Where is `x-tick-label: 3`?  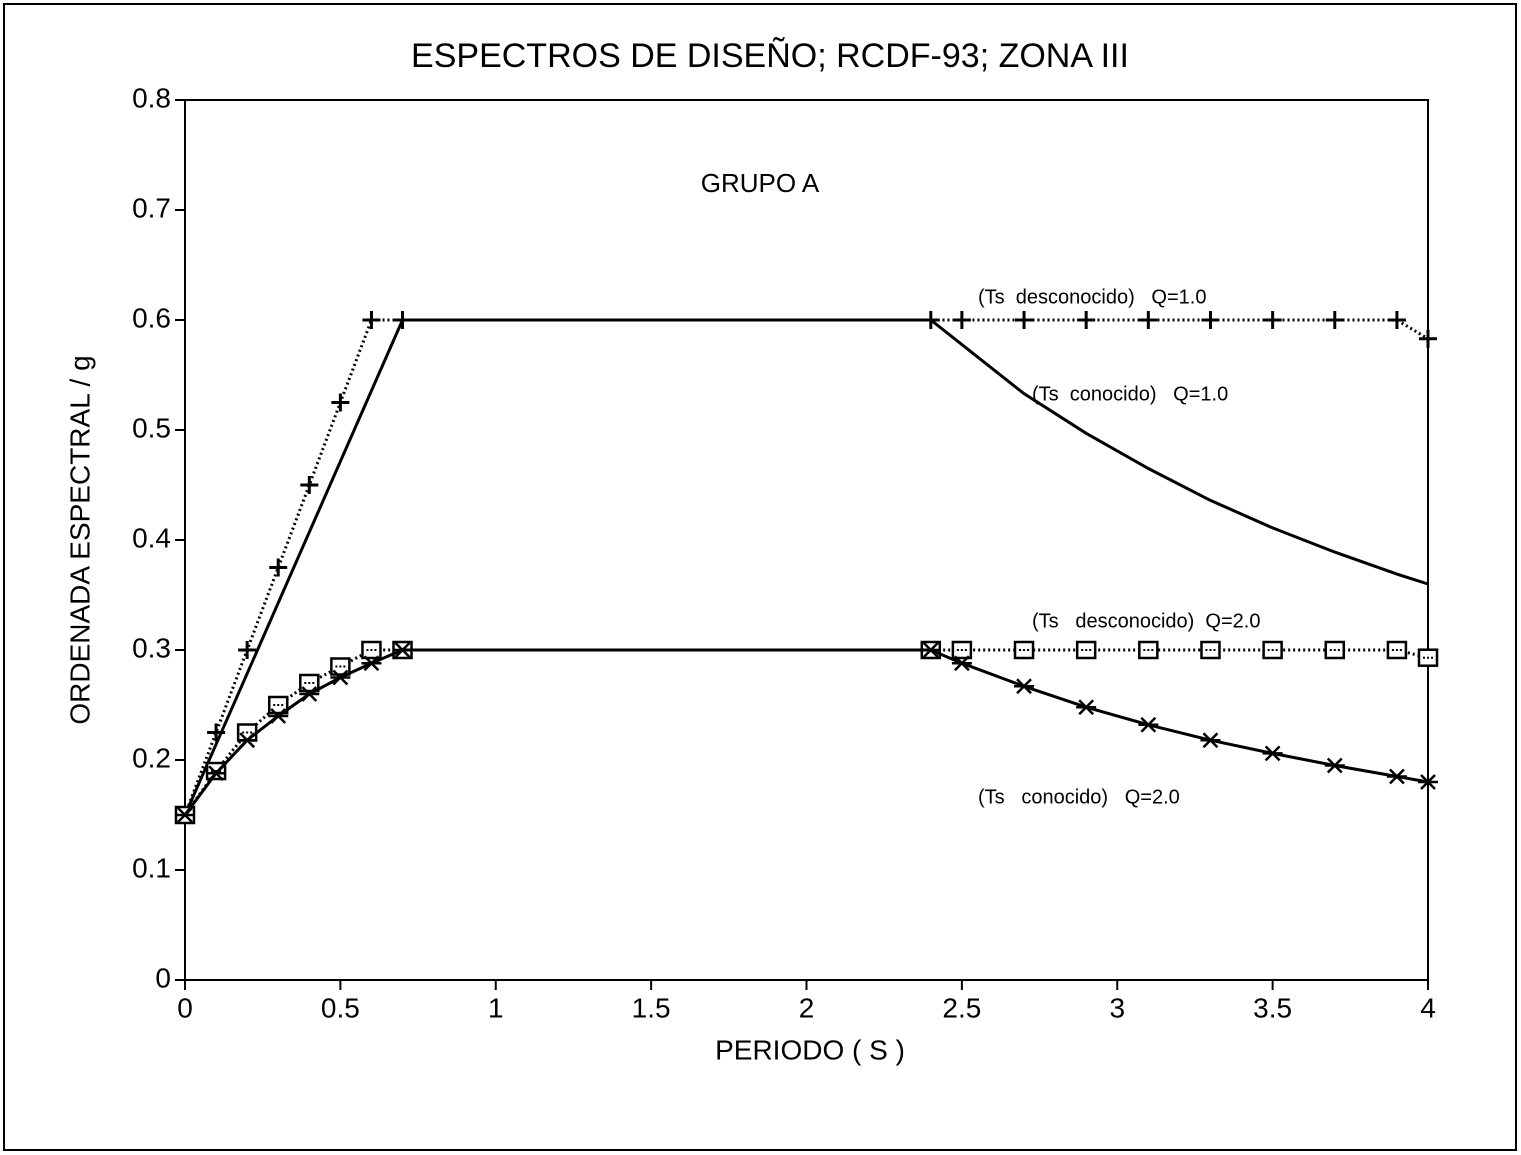 x-tick-label: 3 is located at coordinates (1117, 1007).